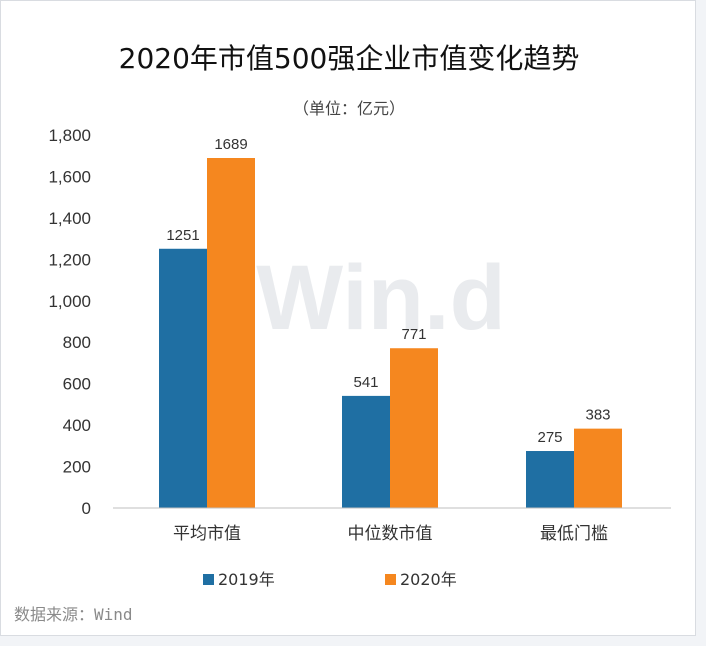 The width and height of the screenshot is (706, 646). I want to click on category-label: 最低门槛, so click(574, 534).